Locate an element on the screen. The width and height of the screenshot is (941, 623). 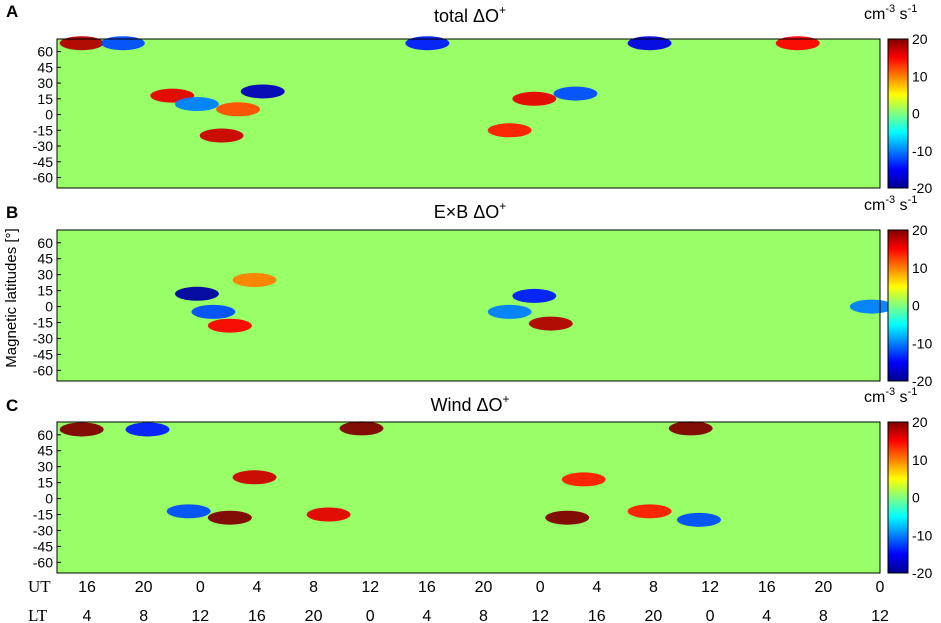
panel-letter: A is located at coordinates (12, 11).